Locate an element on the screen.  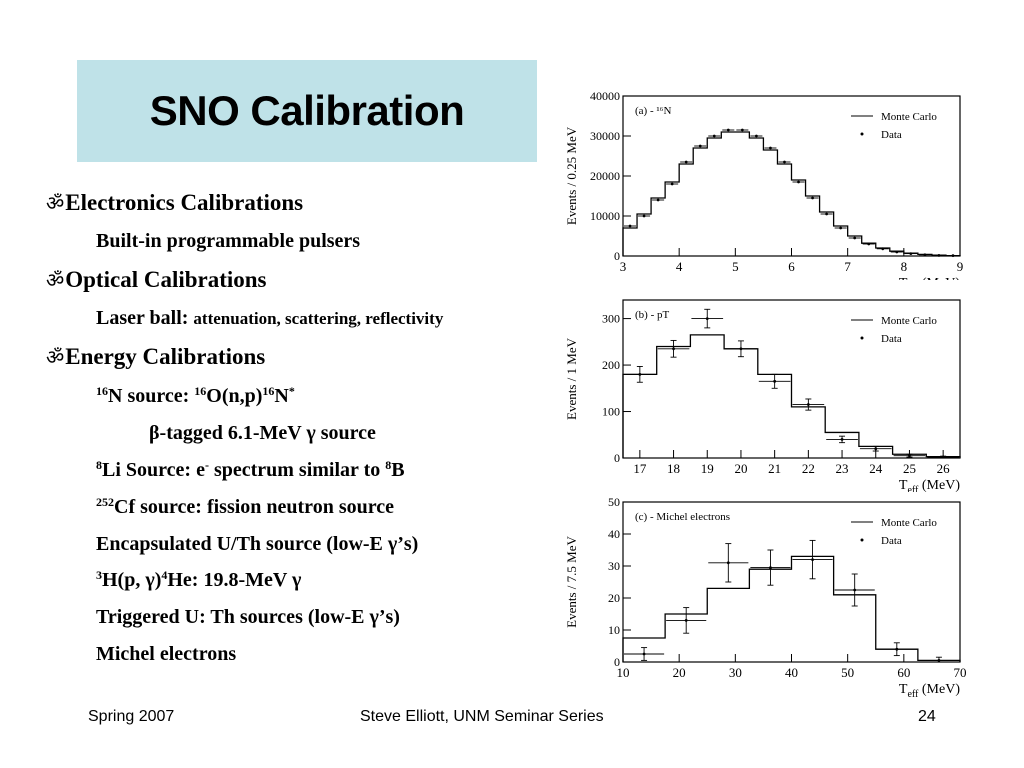
footer-presenter: Steve Elliott, UNM Seminar Series is located at coordinates (482, 716).